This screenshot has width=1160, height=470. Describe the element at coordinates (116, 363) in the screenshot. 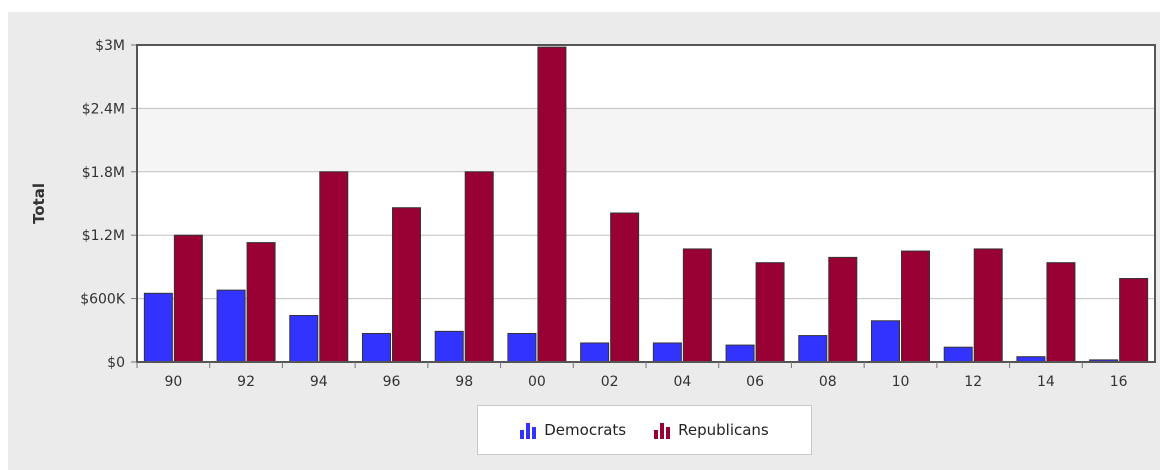

I see `y-tick-label: $0` at that location.